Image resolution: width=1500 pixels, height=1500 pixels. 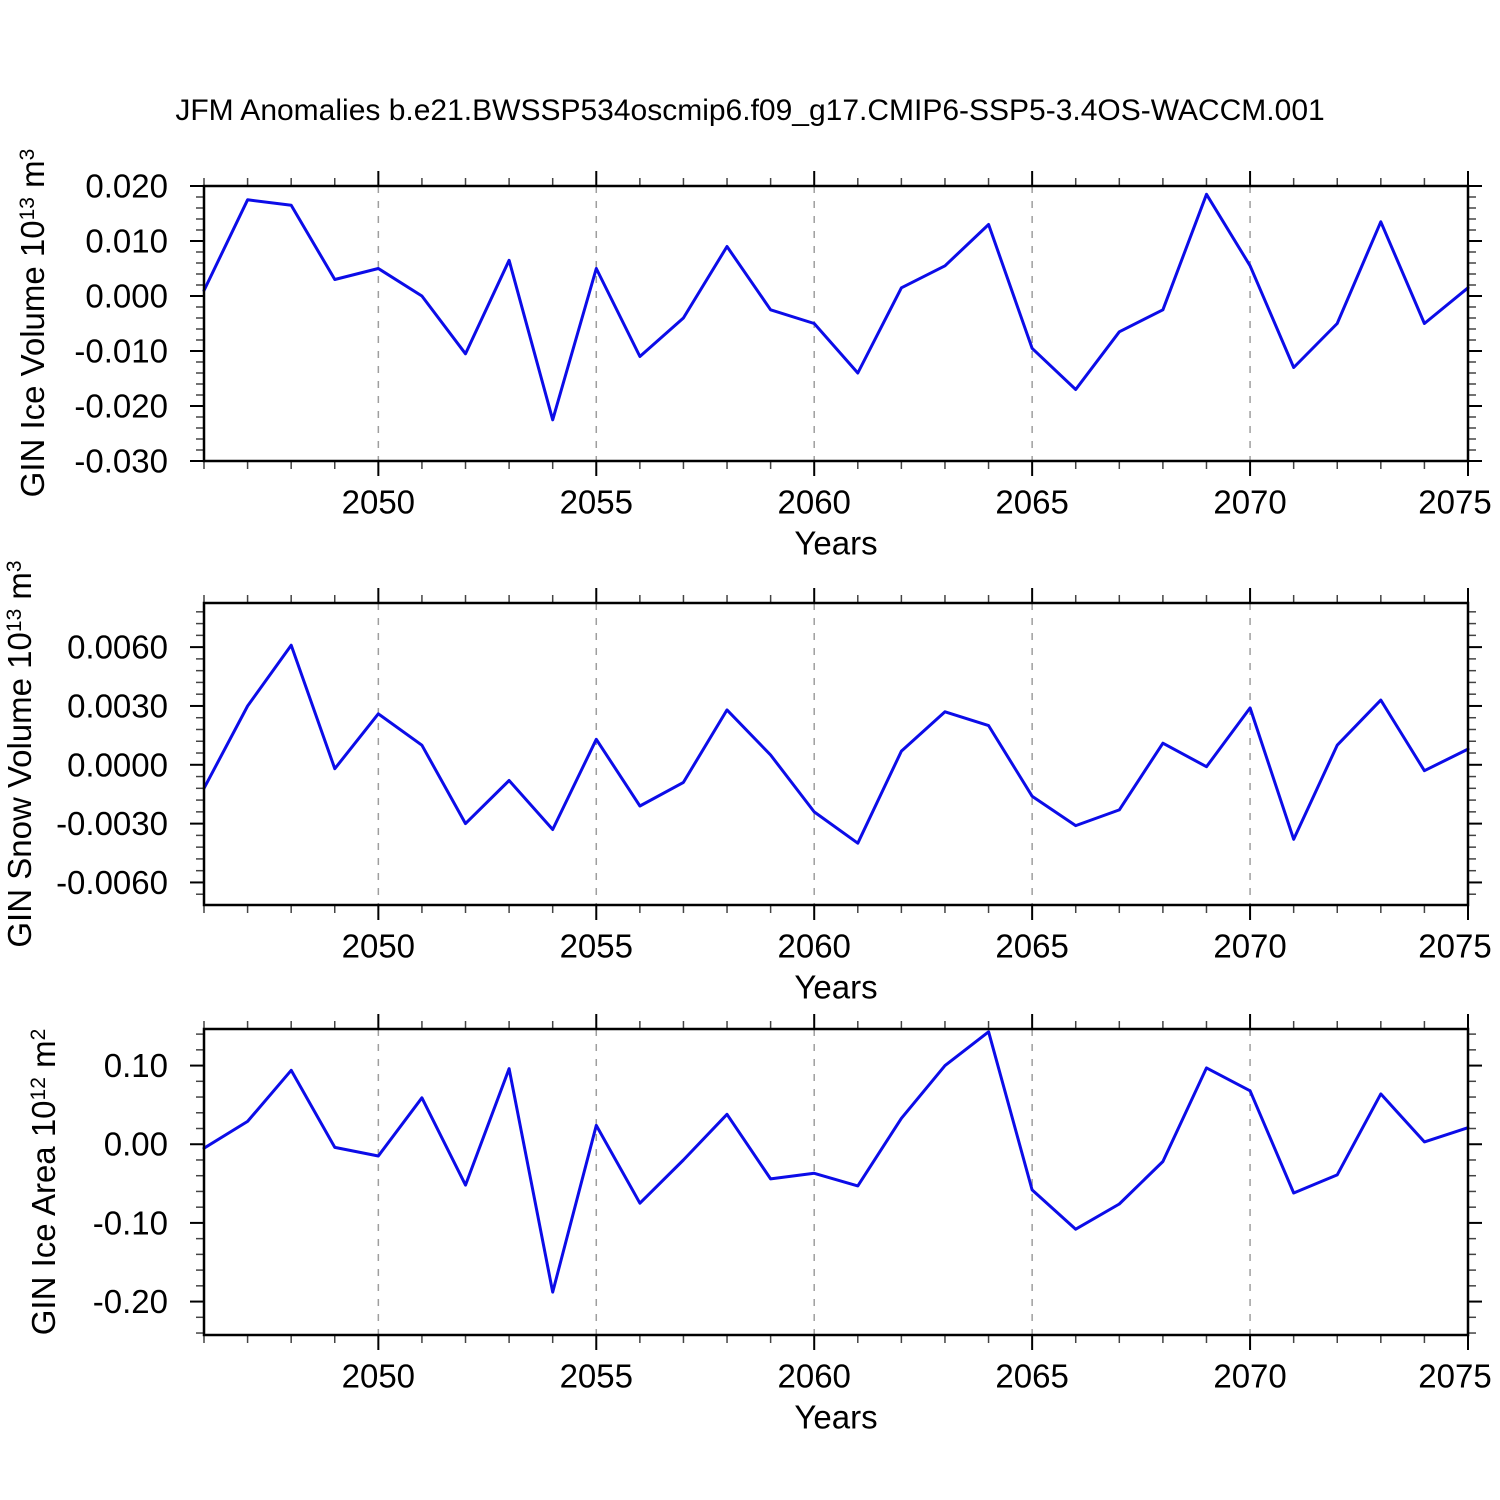 I want to click on y-tick-label: 0.000, so click(x=126, y=296).